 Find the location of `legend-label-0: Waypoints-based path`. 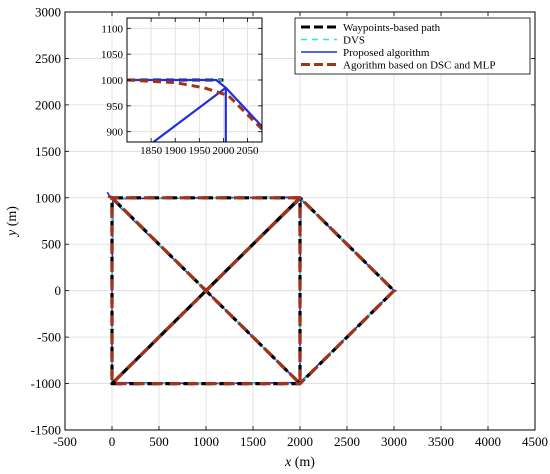

legend-label-0: Waypoints-based path is located at coordinates (392, 28).